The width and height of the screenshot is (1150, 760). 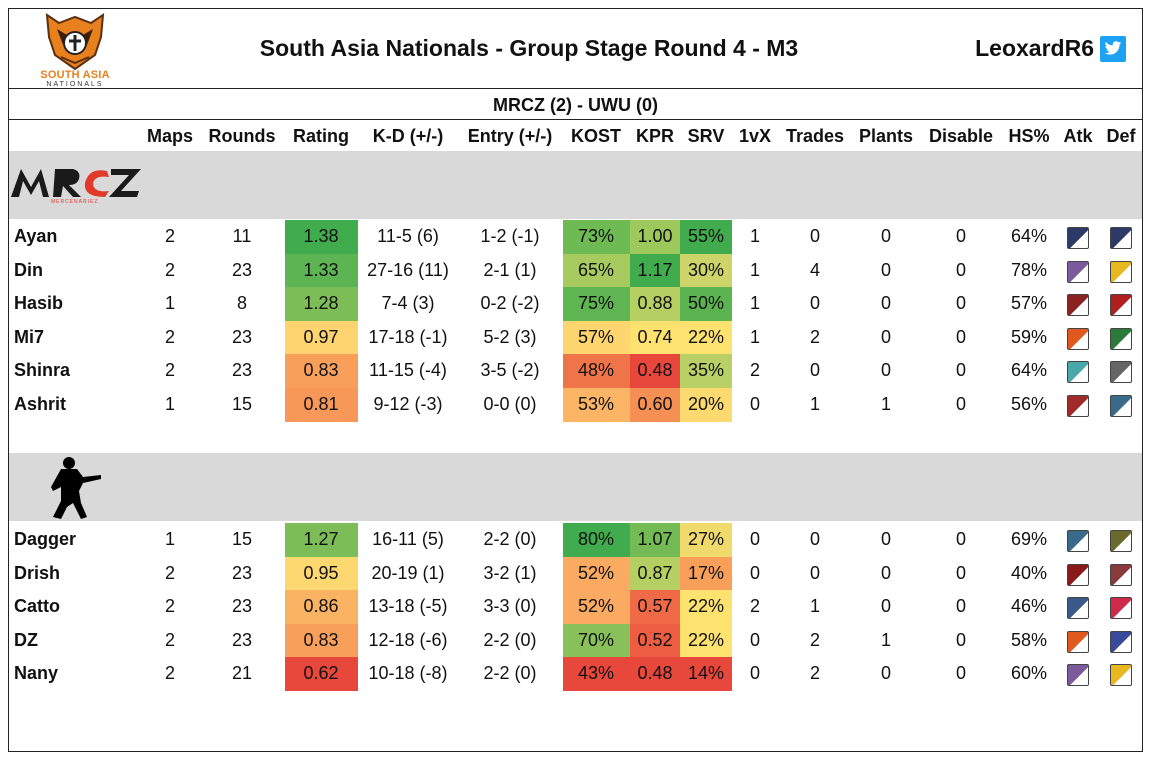 What do you see at coordinates (1121, 136) in the screenshot?
I see `column-header-def: Def` at bounding box center [1121, 136].